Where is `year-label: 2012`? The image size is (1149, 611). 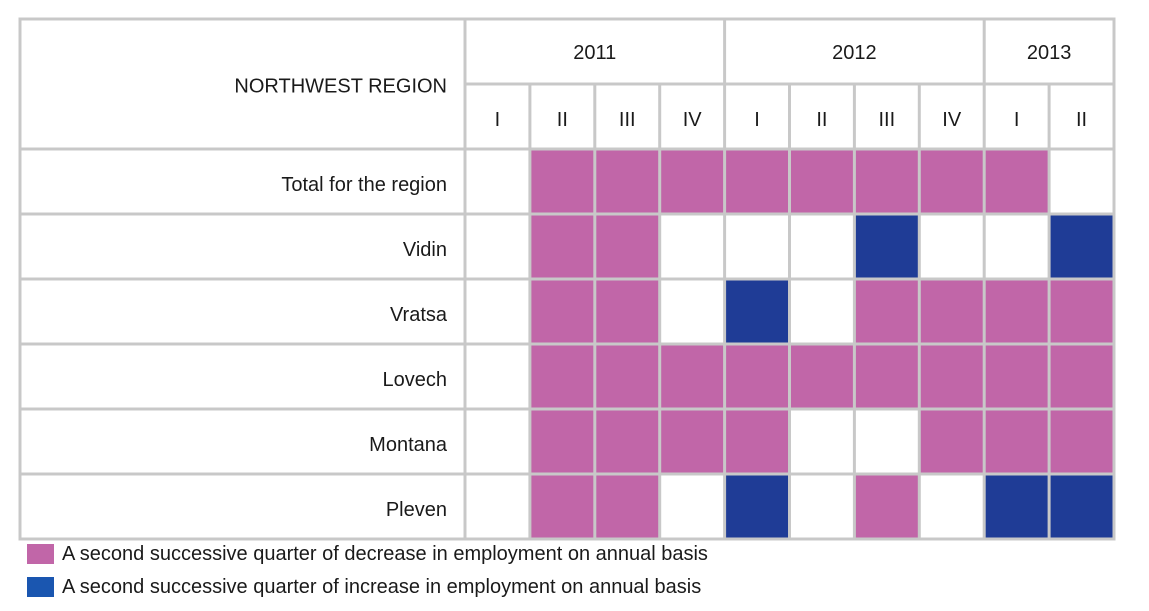 year-label: 2012 is located at coordinates (854, 53).